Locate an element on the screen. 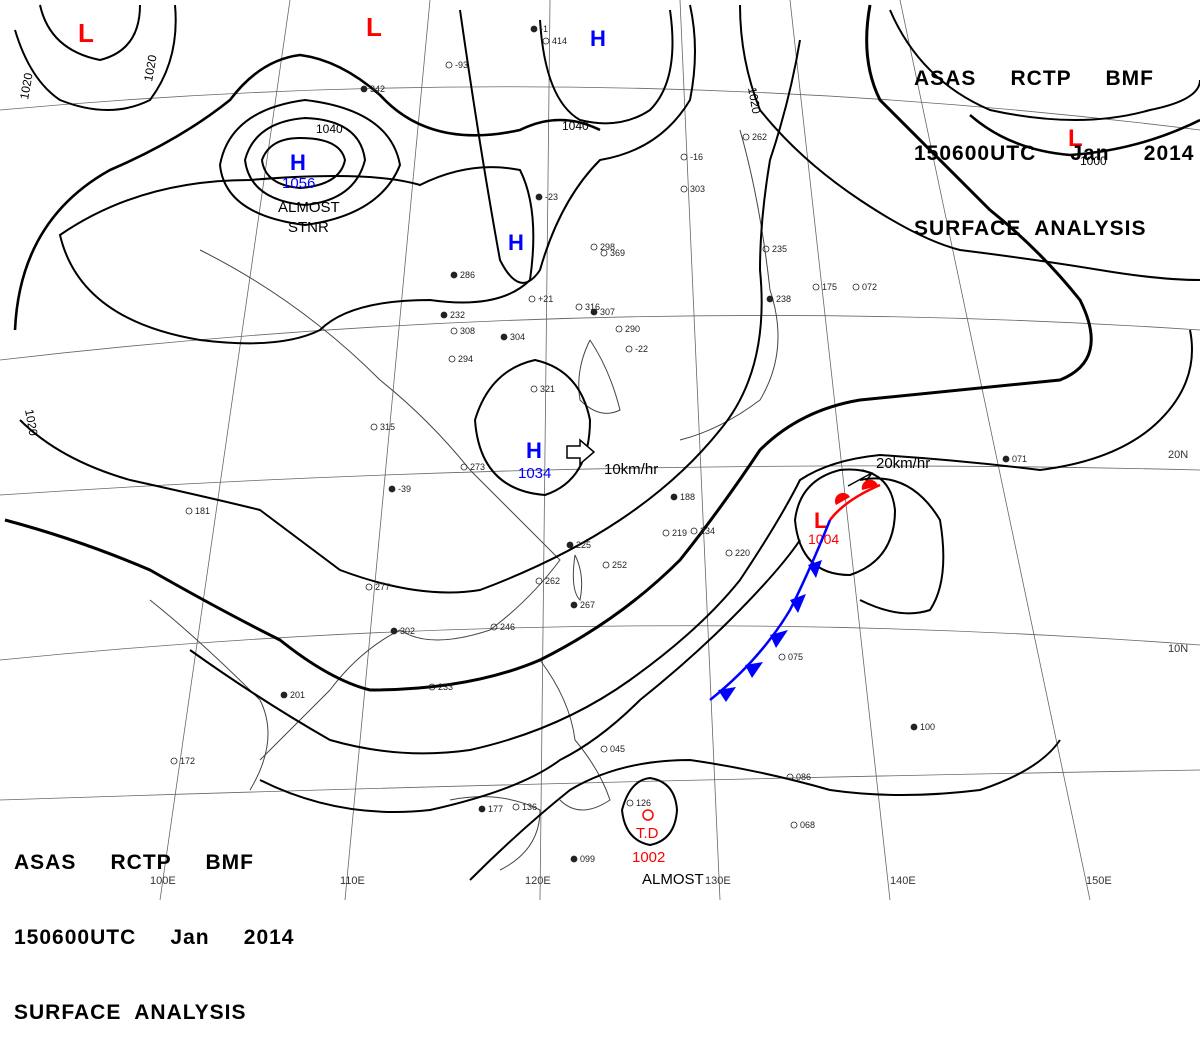 Image resolution: width=1200 pixels, height=1050 pixels. lon-label: 110E is located at coordinates (352, 881).